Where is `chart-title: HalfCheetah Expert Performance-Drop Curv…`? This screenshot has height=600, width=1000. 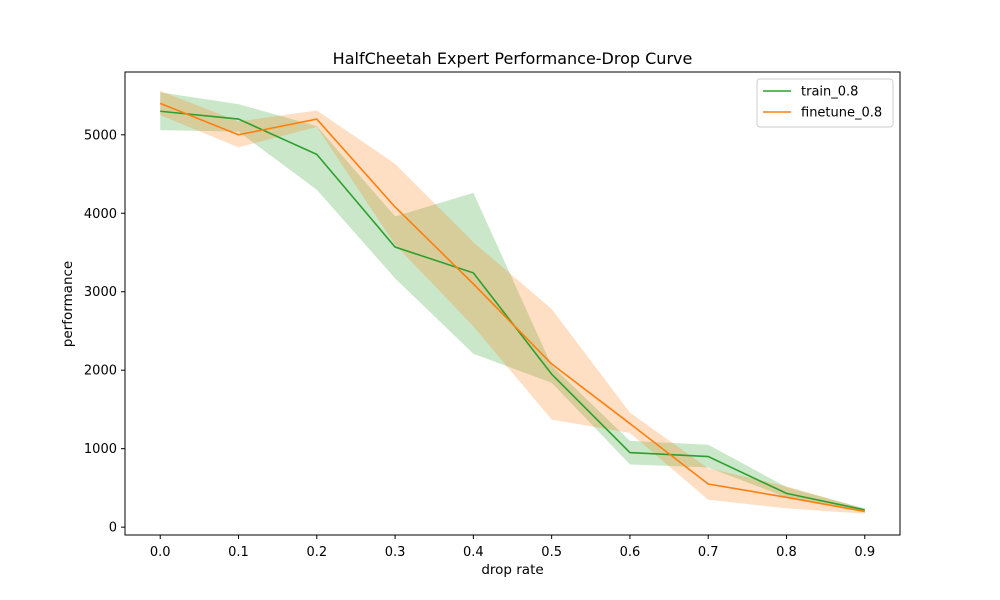 chart-title: HalfCheetah Expert Performance-Drop Curv… is located at coordinates (513, 58).